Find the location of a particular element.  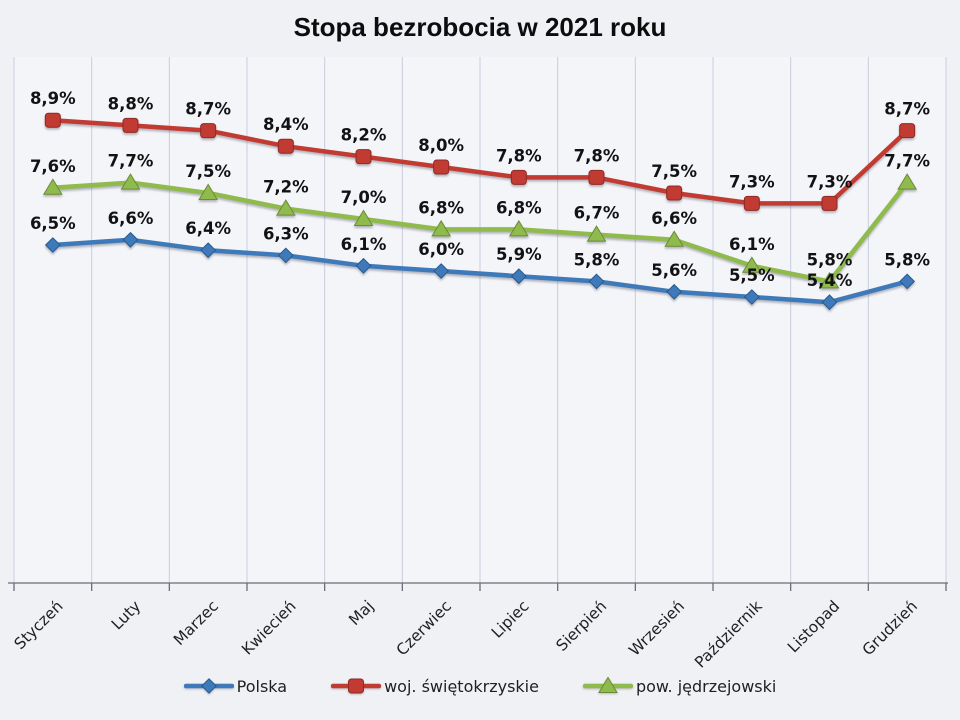

data-label-pow-jedrzejowski: 7,2% is located at coordinates (286, 187).